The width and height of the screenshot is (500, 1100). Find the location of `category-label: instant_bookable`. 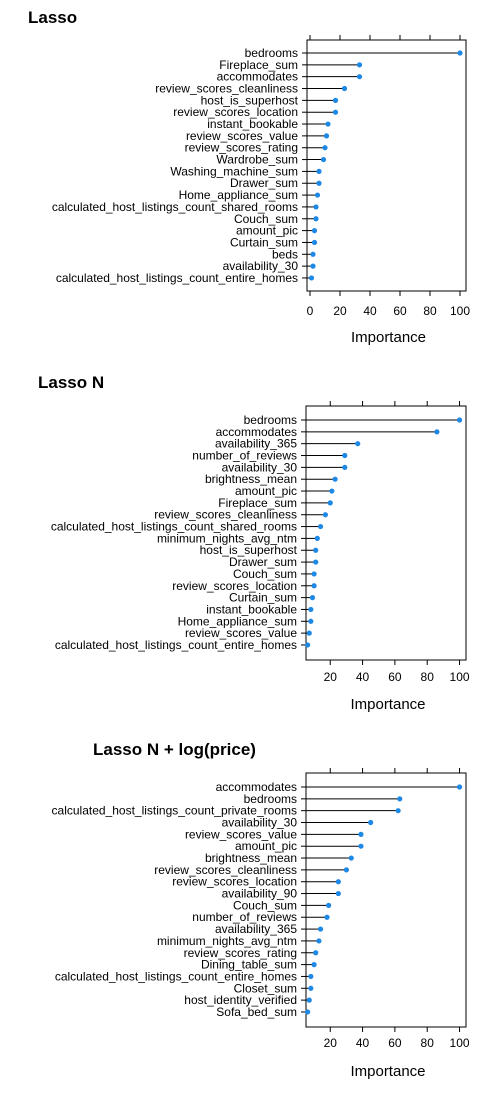

category-label: instant_bookable is located at coordinates (251, 609).